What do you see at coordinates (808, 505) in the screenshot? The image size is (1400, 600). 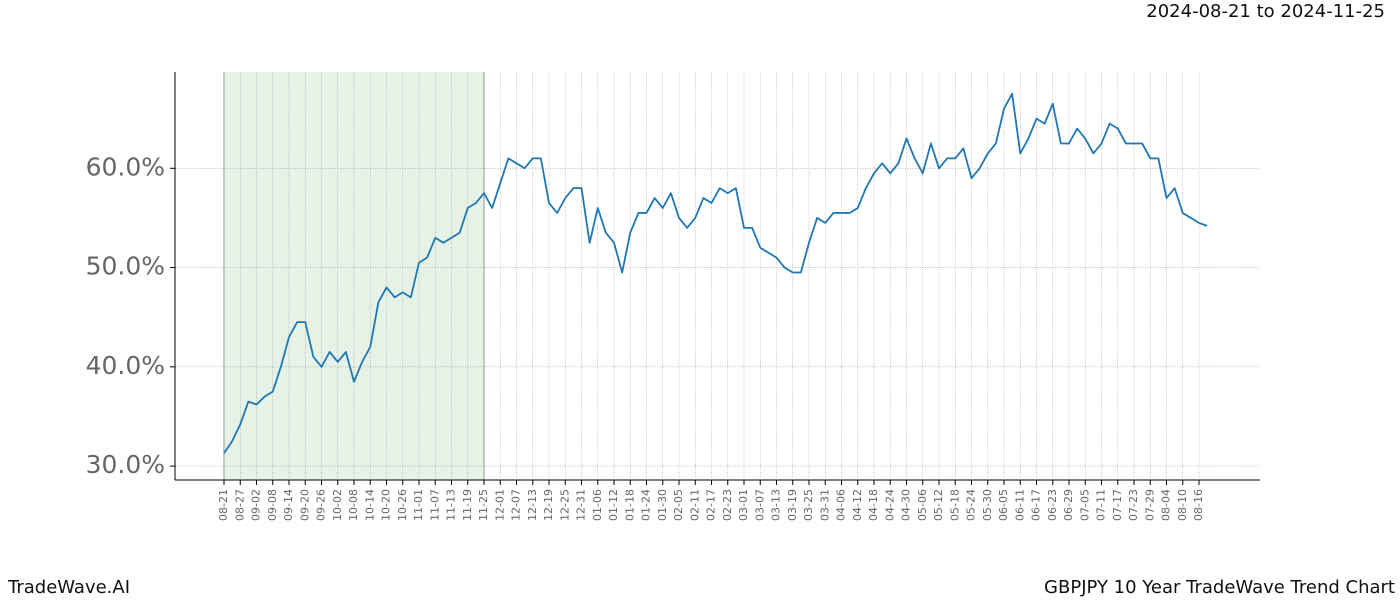 I see `x-tick-label: 03-25` at bounding box center [808, 505].